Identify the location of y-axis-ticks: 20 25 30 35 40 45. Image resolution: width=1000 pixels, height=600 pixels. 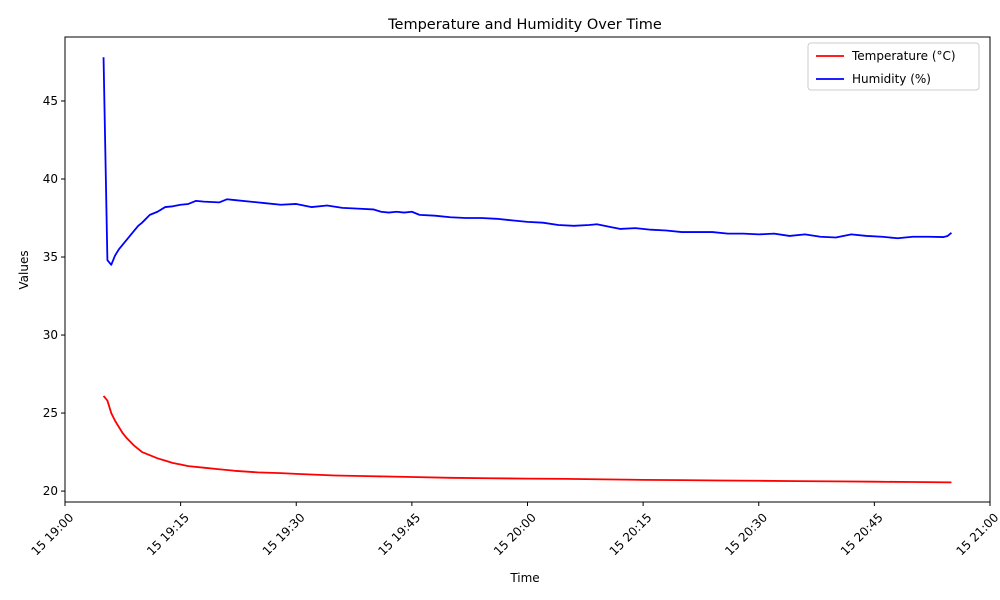
(54, 296).